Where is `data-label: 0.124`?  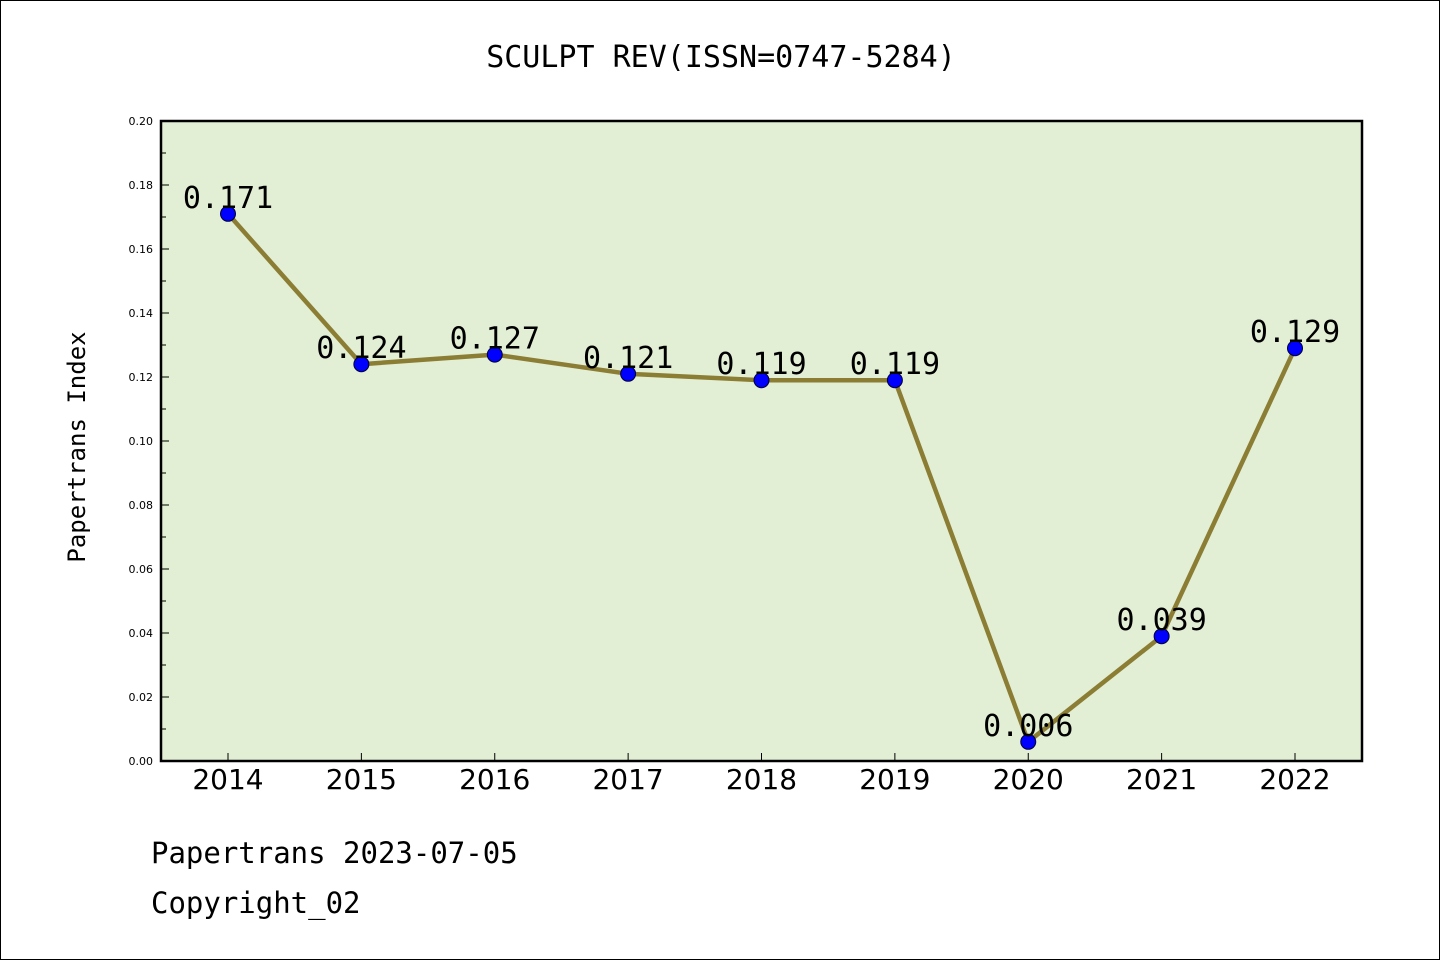 data-label: 0.124 is located at coordinates (361, 348).